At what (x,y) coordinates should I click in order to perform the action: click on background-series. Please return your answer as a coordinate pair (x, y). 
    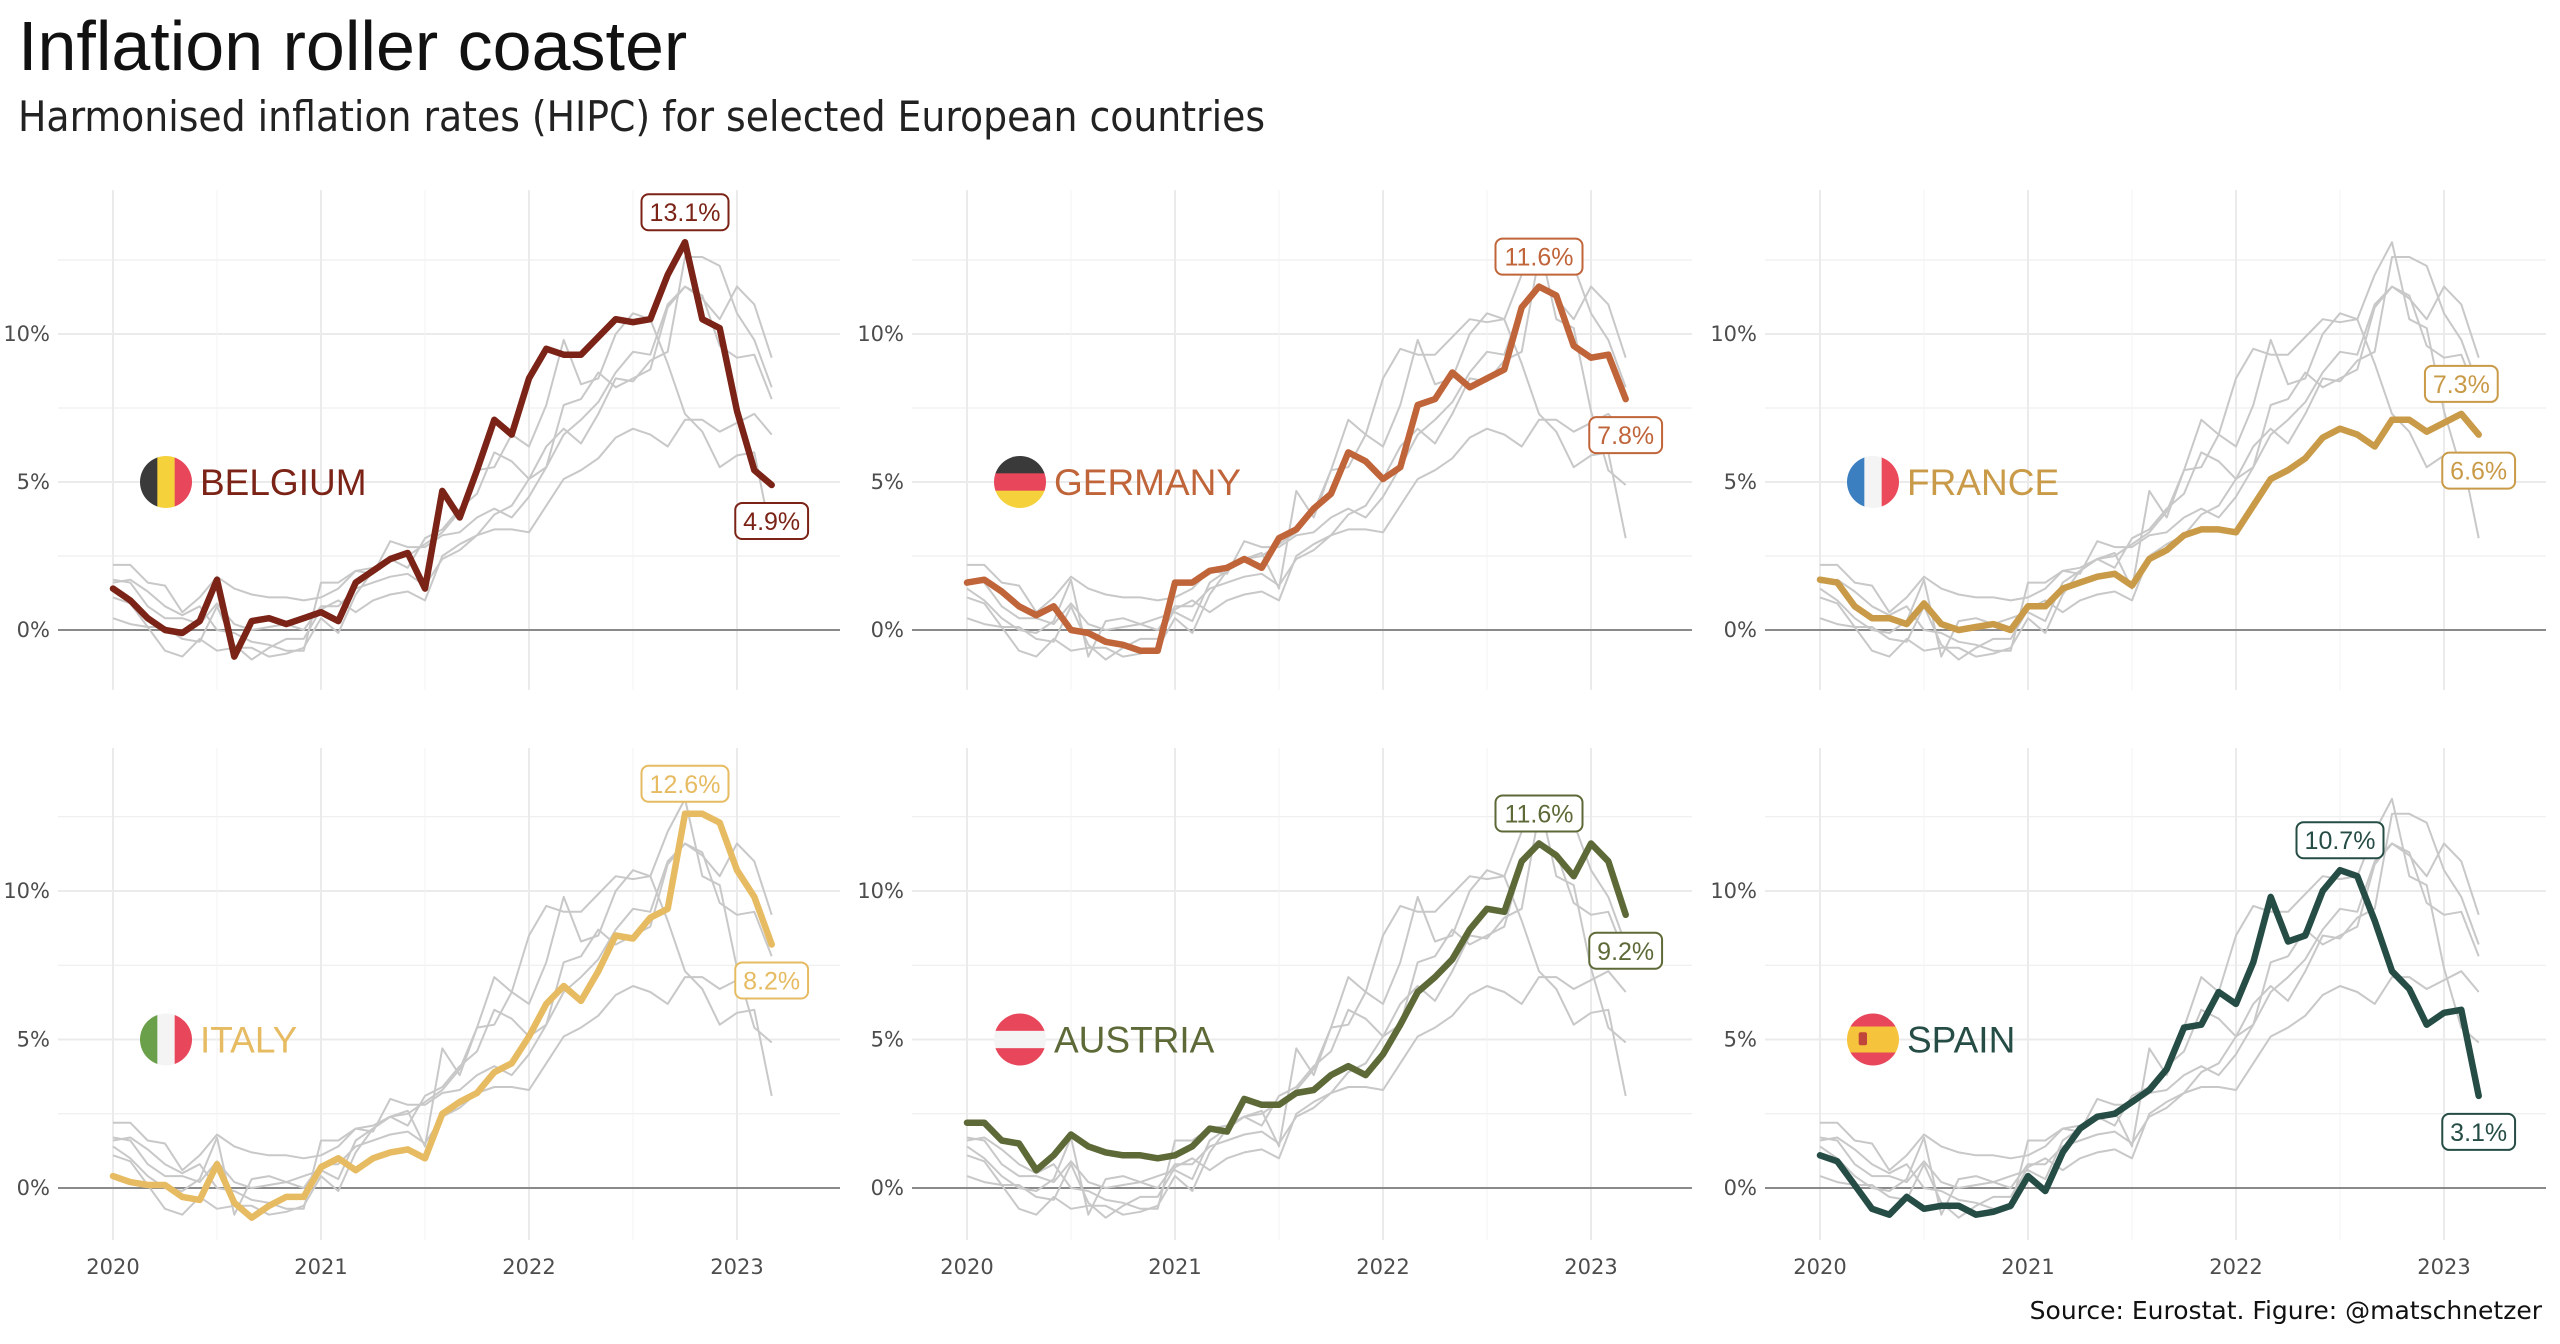
    Looking at the image, I should click on (1296, 1008).